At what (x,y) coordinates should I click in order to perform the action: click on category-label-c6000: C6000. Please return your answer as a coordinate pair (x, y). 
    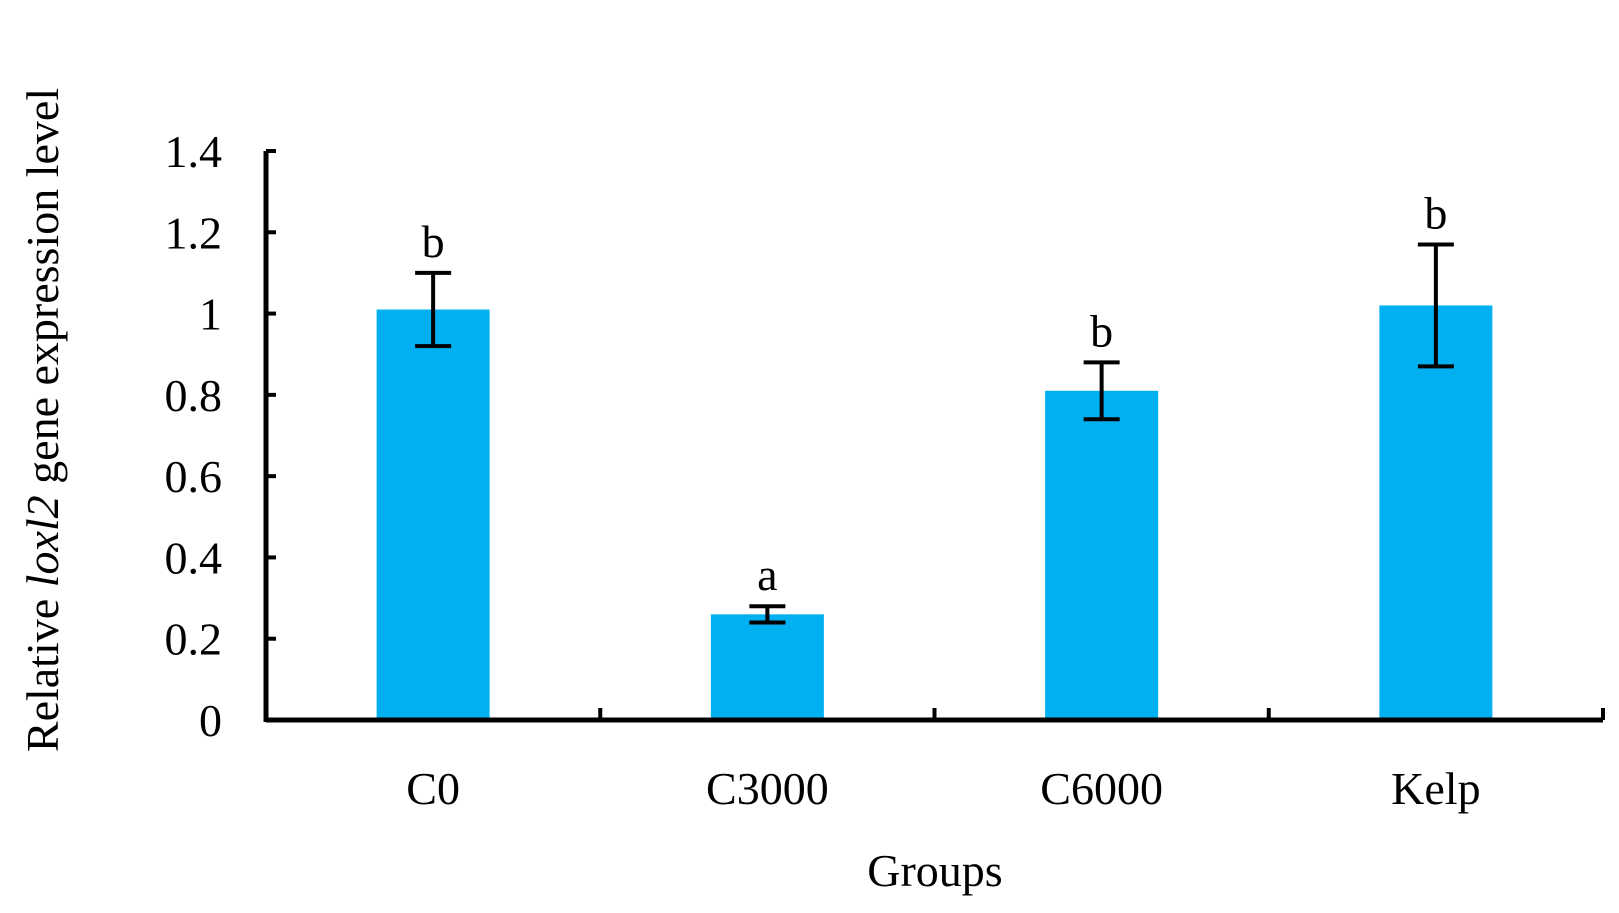
    Looking at the image, I should click on (1101, 788).